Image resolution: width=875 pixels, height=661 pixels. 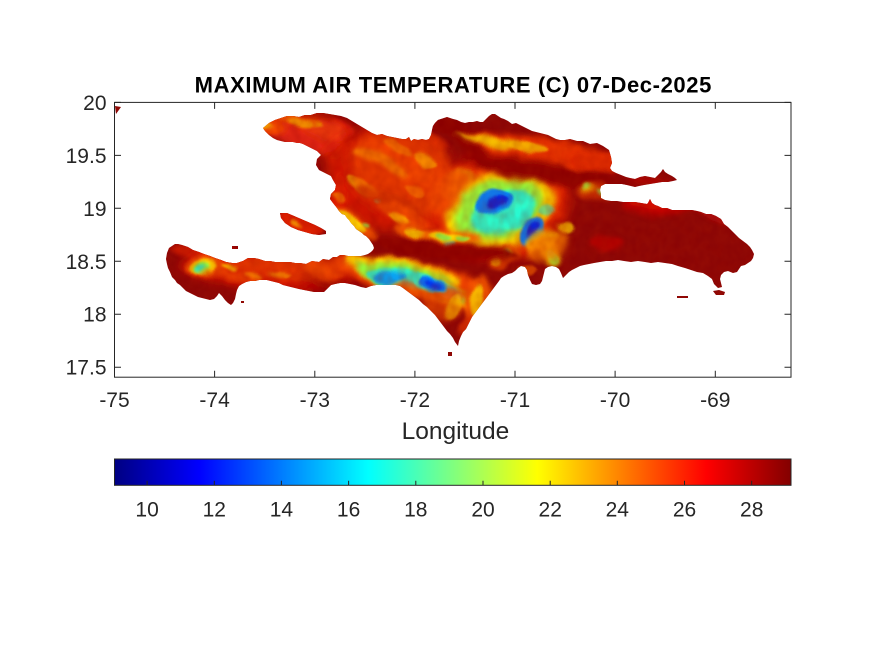 I want to click on svg-text: 12, so click(x=214, y=509).